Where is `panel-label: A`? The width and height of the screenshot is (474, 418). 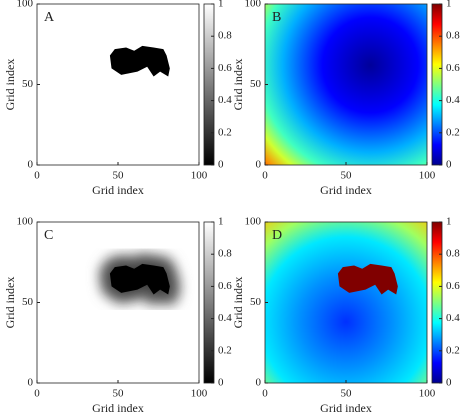
panel-label: A is located at coordinates (49, 17).